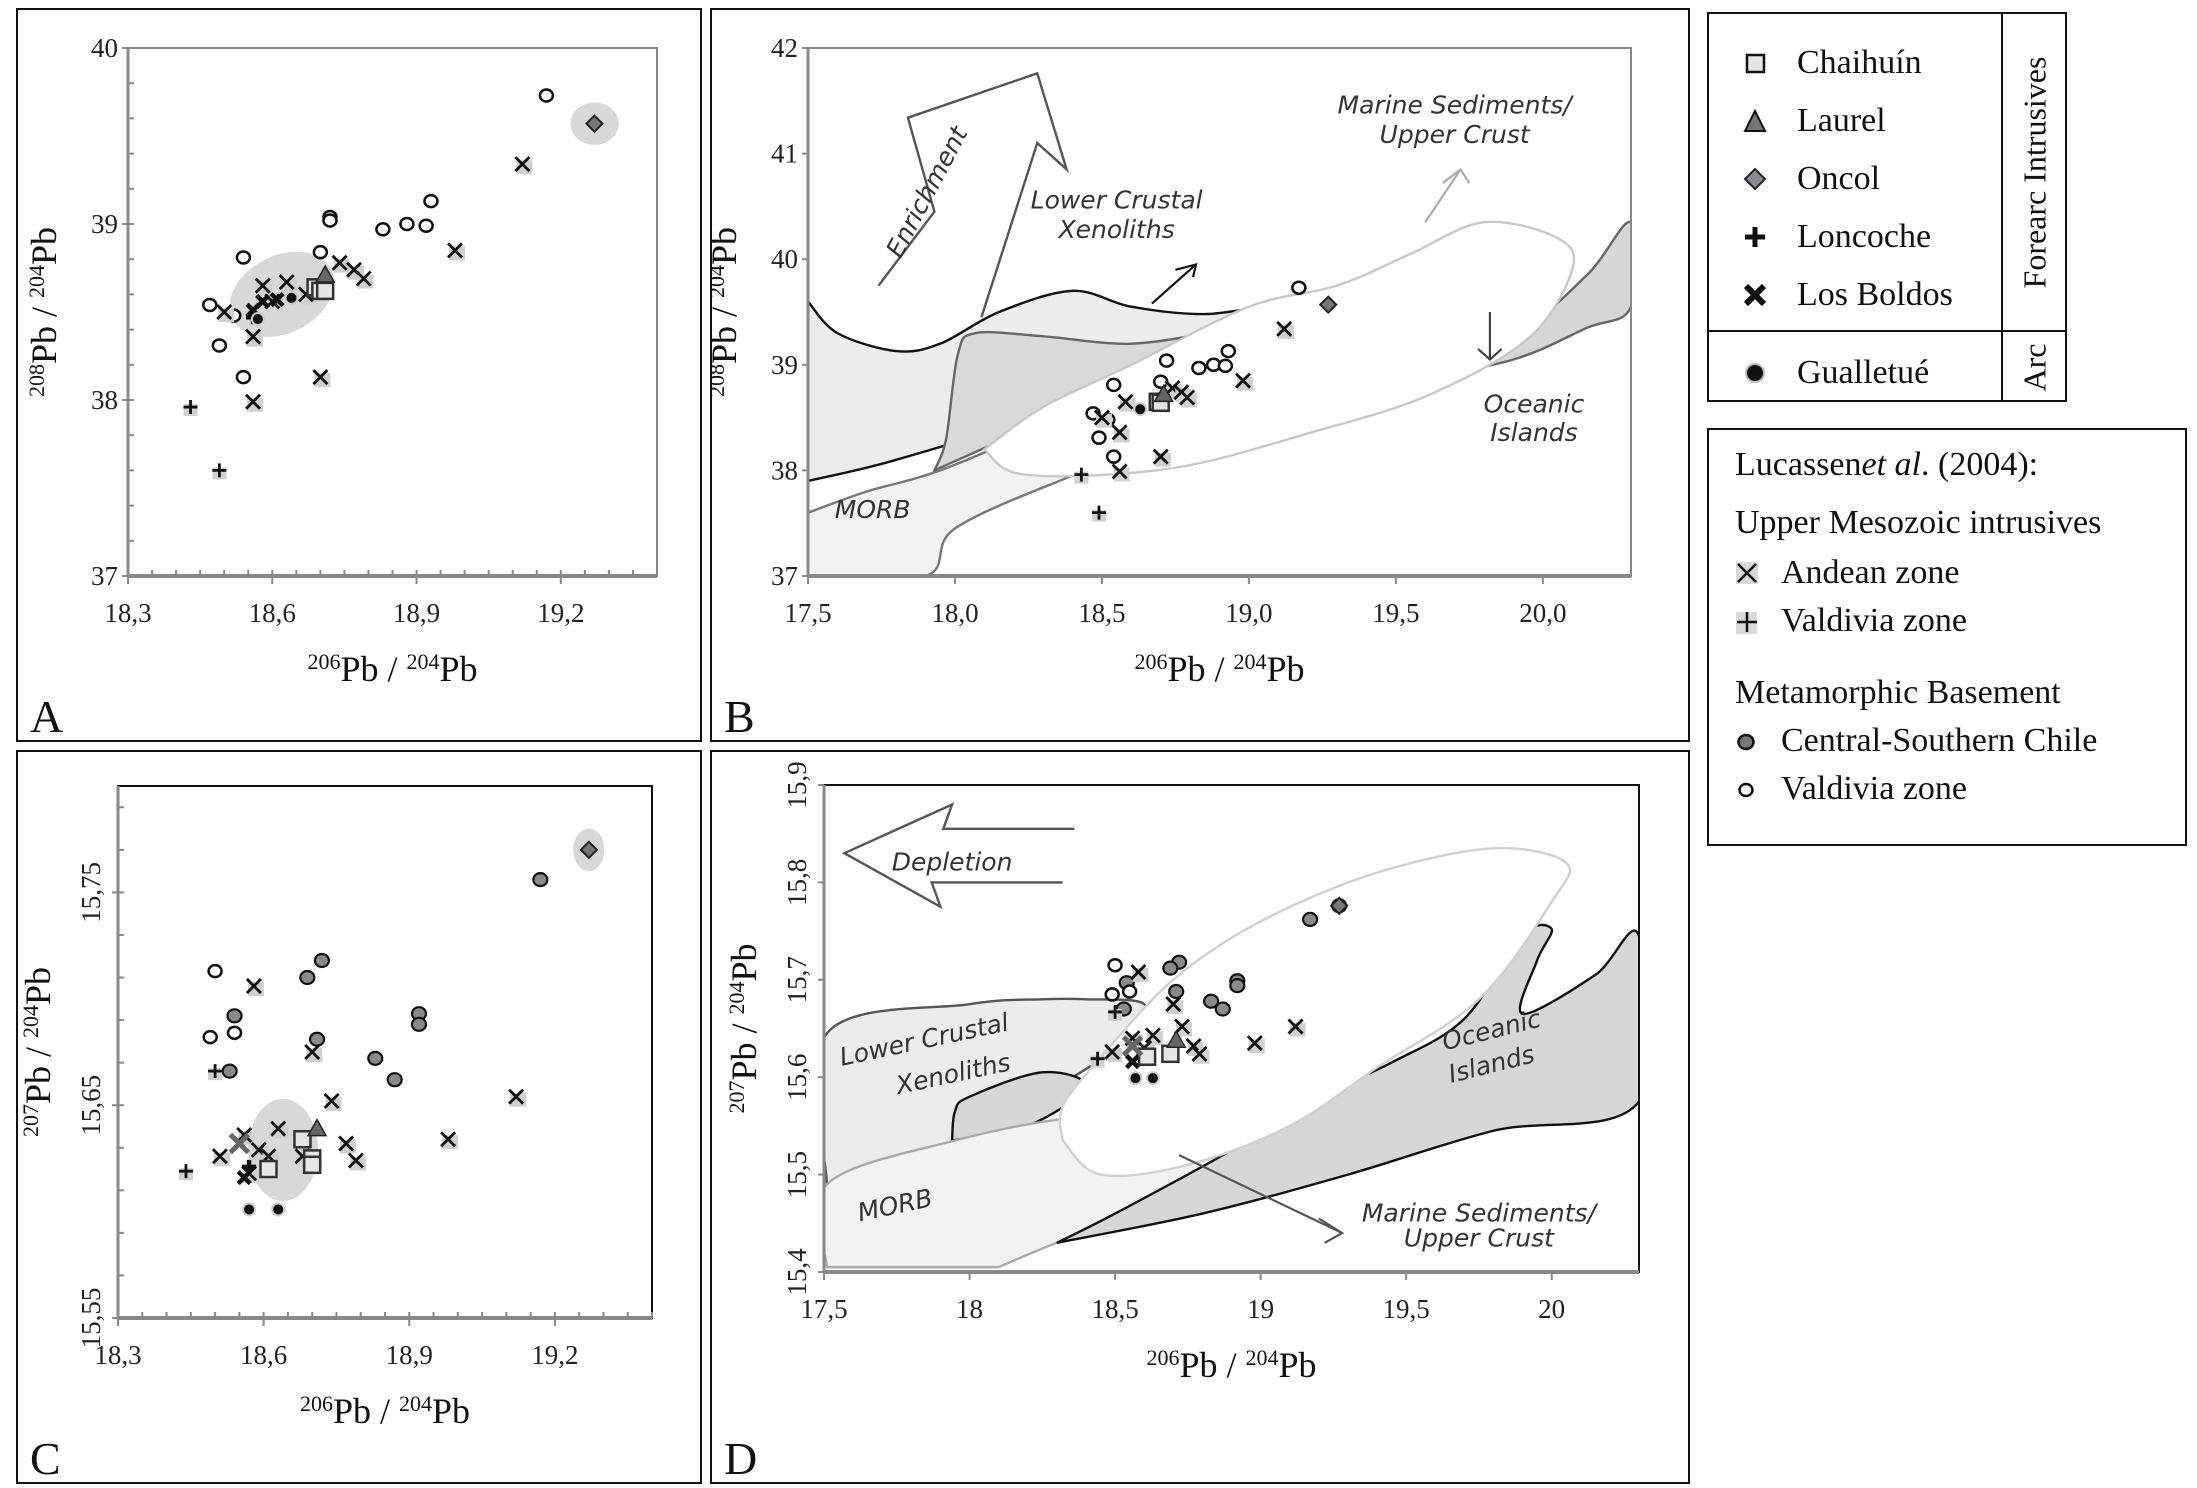 Image resolution: width=2197 pixels, height=1488 pixels. I want to click on series-central-southern-chile-basement, so click(385, 980).